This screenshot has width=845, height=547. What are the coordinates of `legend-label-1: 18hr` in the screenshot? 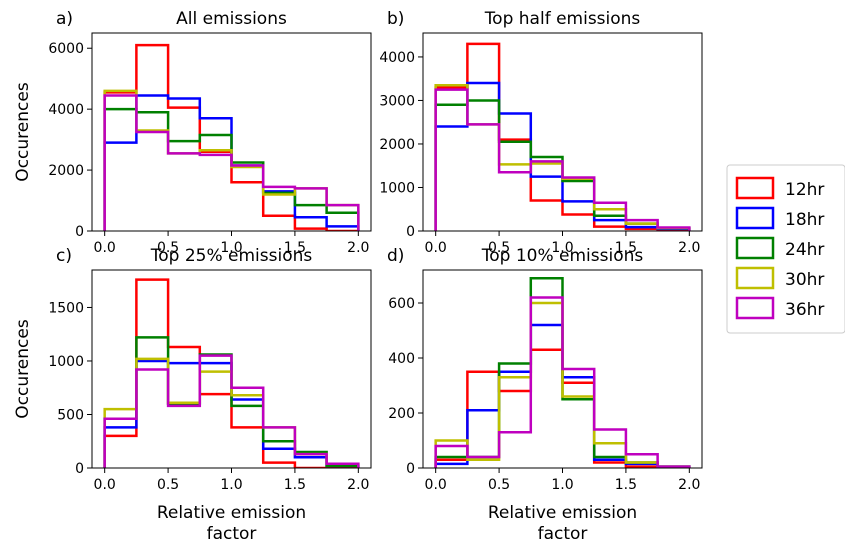 It's located at (804, 220).